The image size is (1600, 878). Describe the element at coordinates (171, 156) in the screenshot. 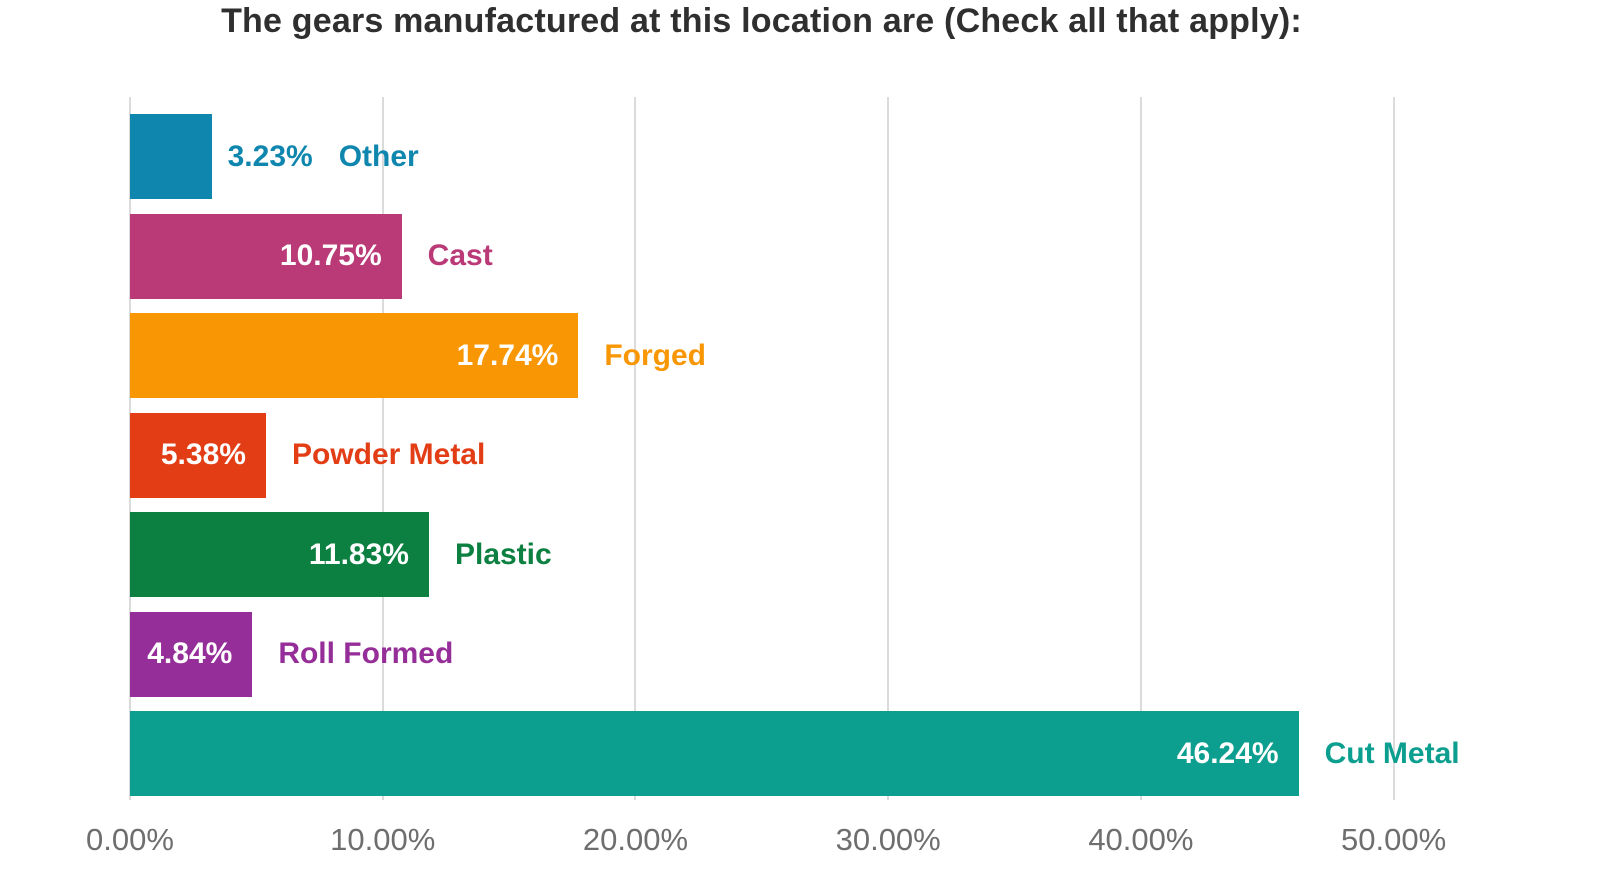

I see `bar` at that location.